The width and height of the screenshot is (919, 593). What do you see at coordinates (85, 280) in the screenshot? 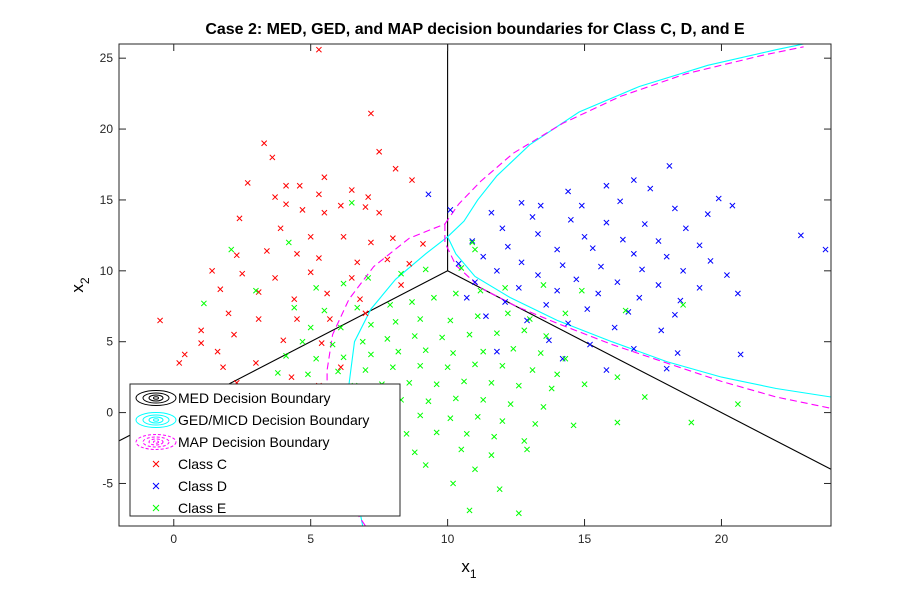
I see `y-axis-label-subscript: 2` at bounding box center [85, 280].